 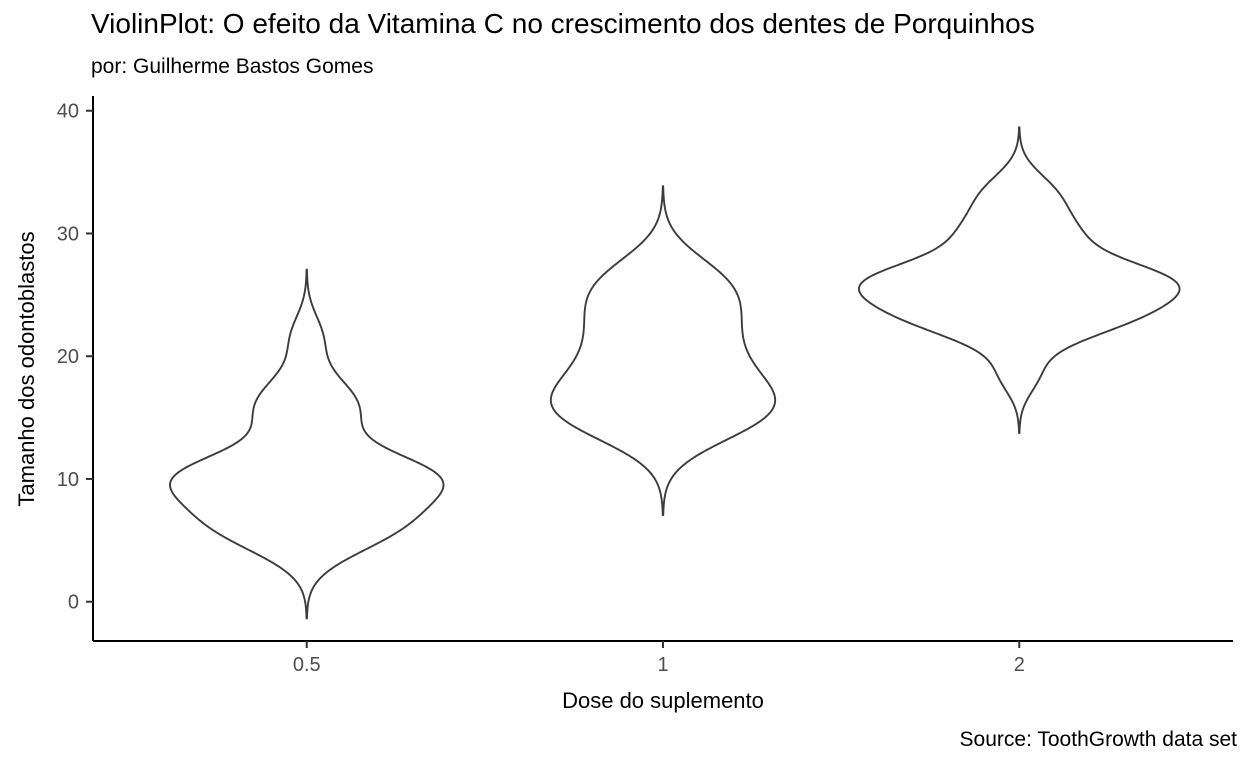 I want to click on x-tick-label: 2, so click(x=1019, y=665).